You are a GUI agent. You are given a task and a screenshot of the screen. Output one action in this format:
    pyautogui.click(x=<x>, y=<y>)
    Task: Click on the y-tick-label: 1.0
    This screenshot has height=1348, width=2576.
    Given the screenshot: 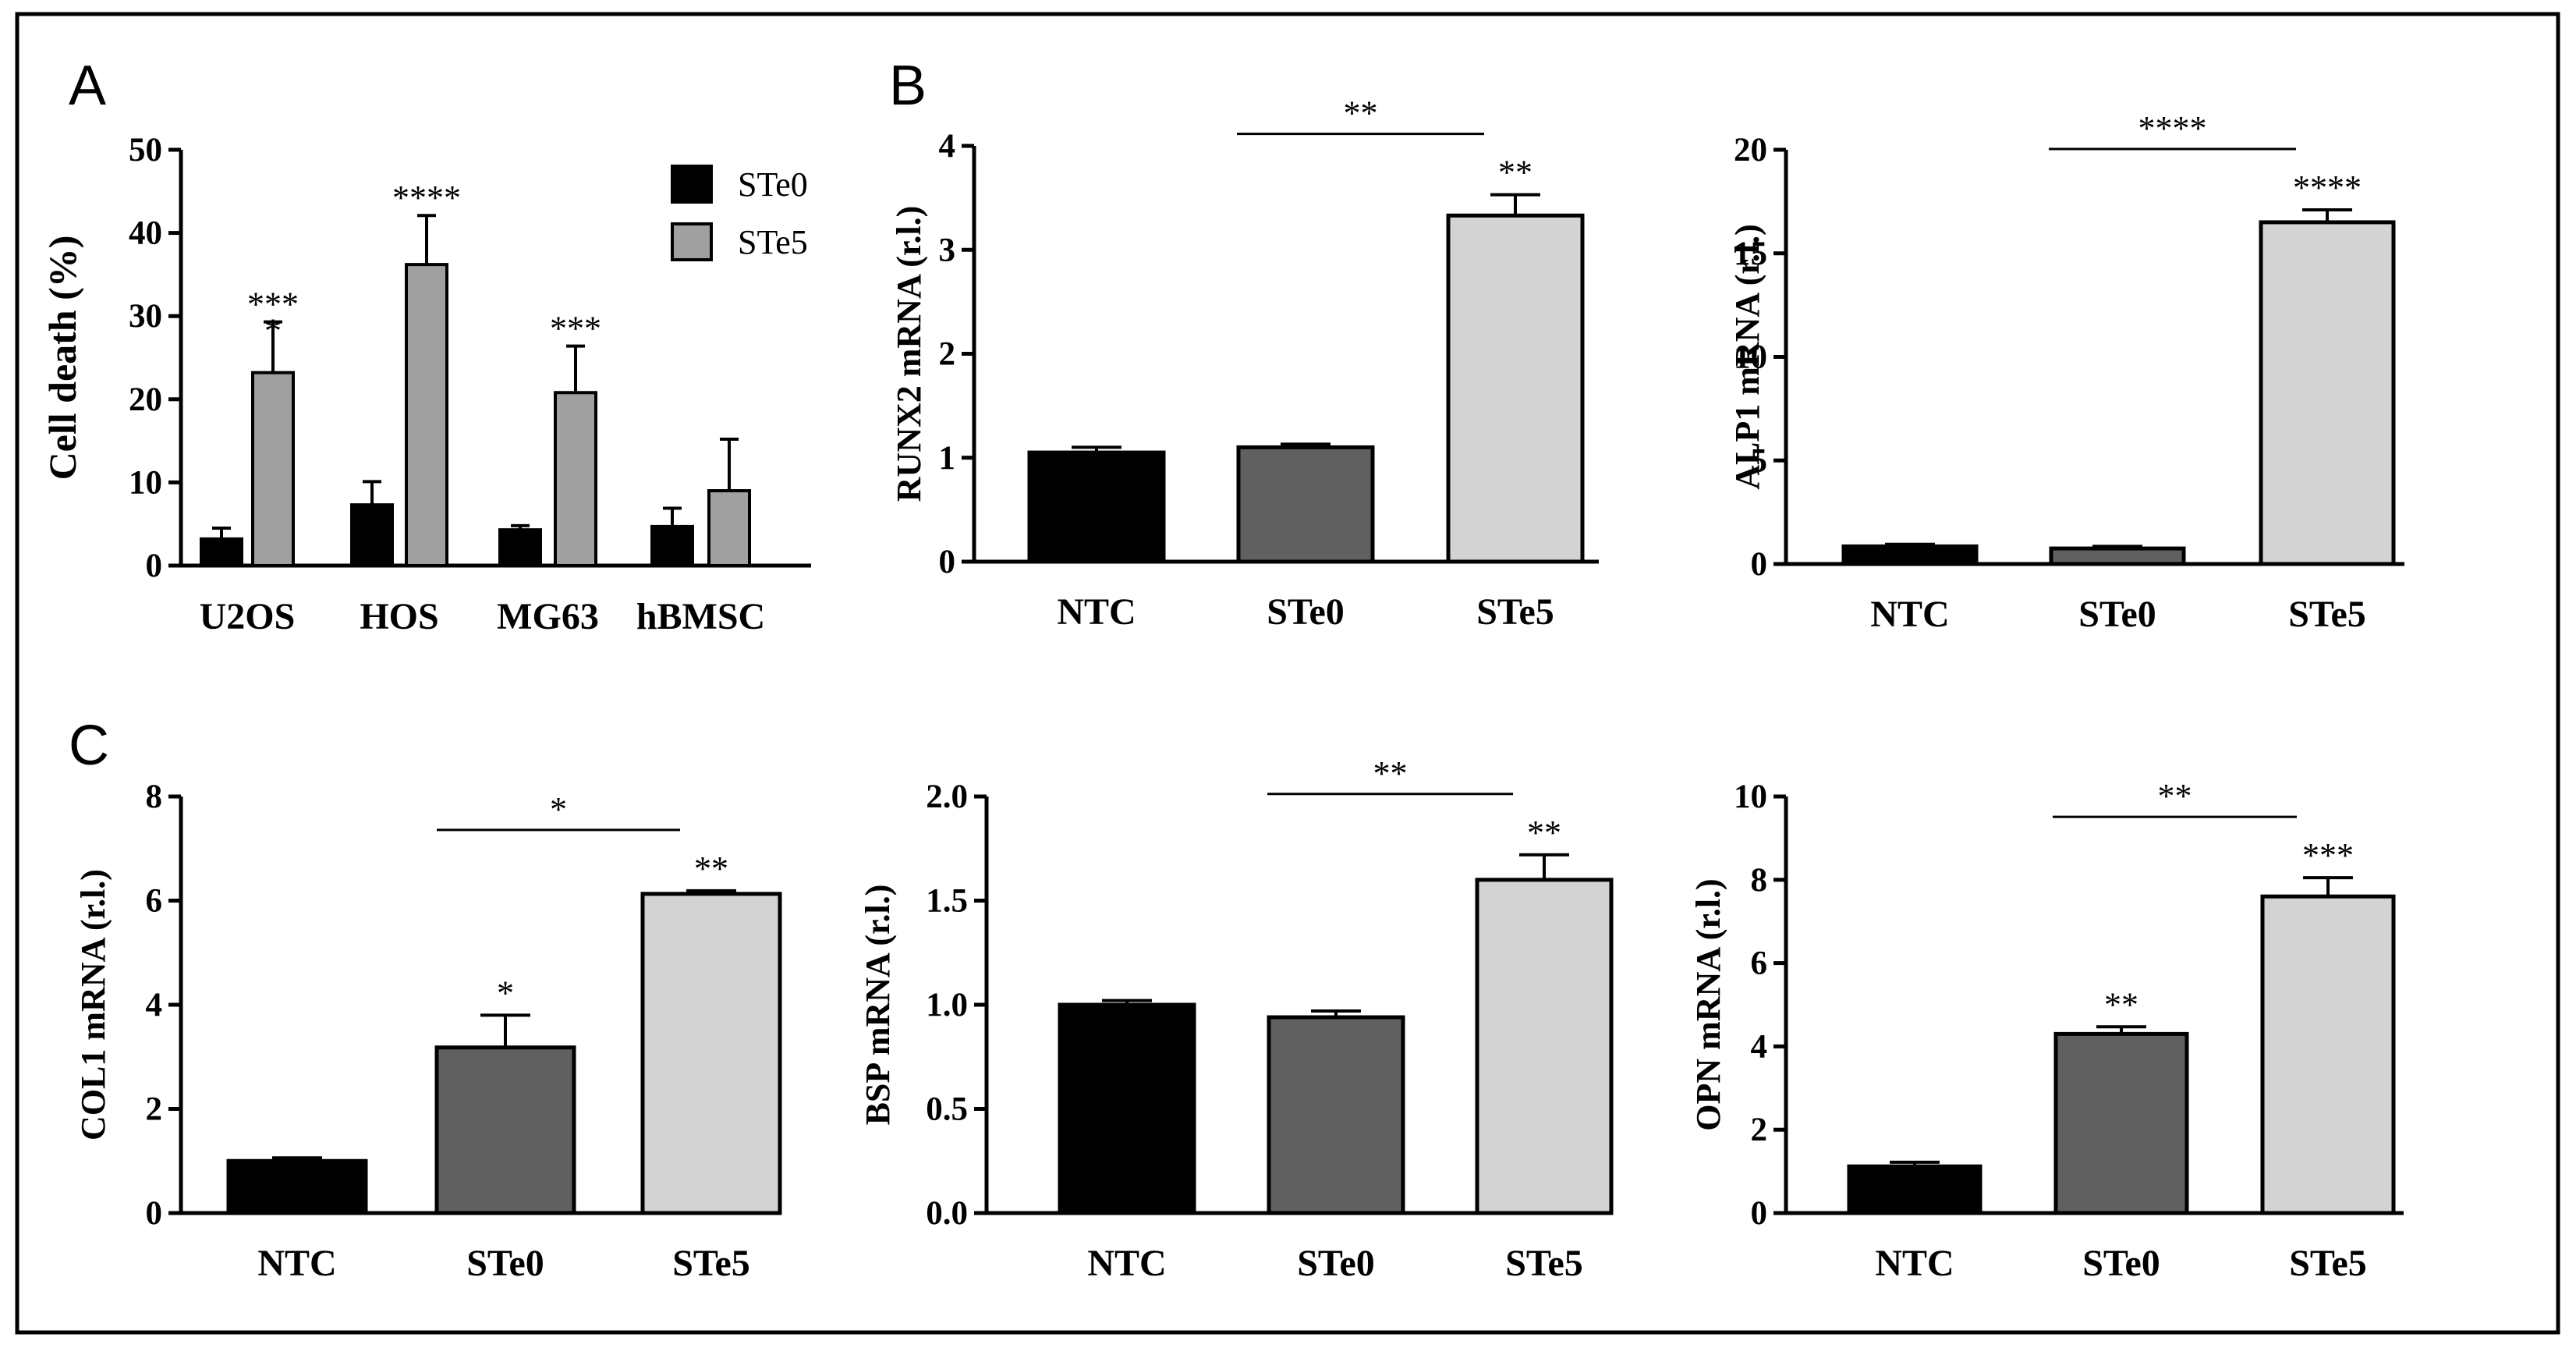 What is the action you would take?
    pyautogui.click(x=947, y=1005)
    